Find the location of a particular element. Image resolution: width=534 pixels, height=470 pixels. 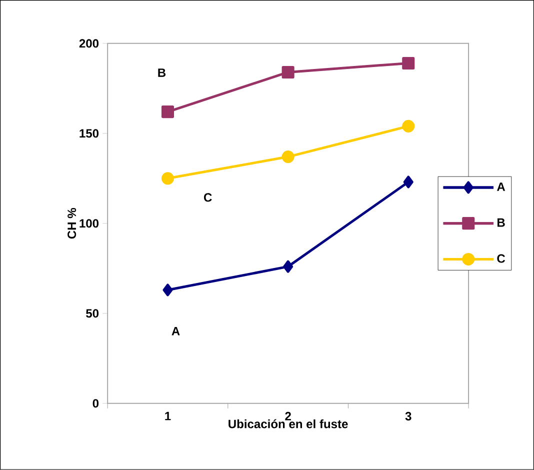

y-tick-label: 150 is located at coordinates (89, 133).